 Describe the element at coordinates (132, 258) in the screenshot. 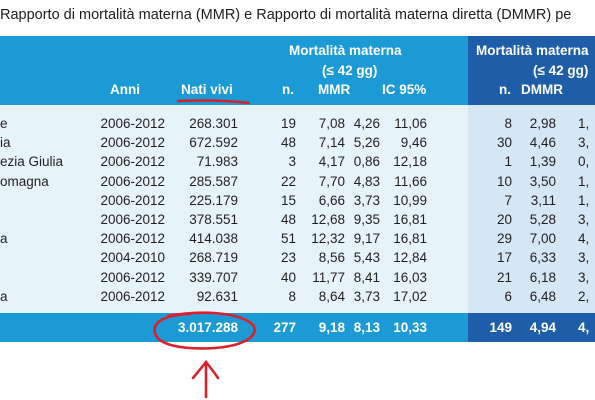

I see `cell-anni: 2004-2010` at that location.